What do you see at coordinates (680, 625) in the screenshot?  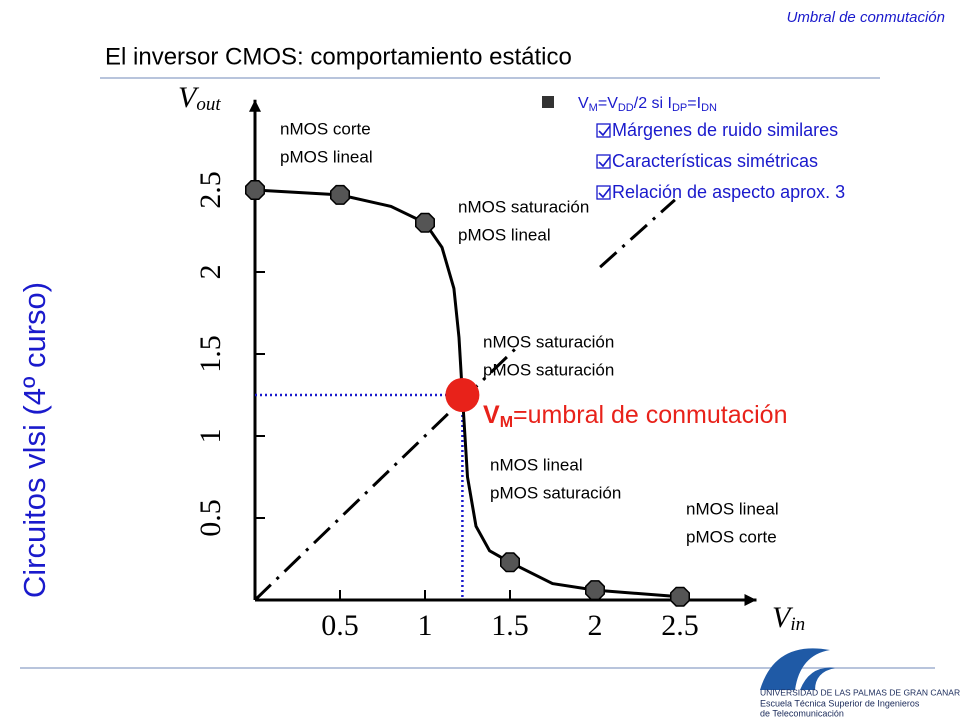 I see `x-tick-label: 2.5` at bounding box center [680, 625].